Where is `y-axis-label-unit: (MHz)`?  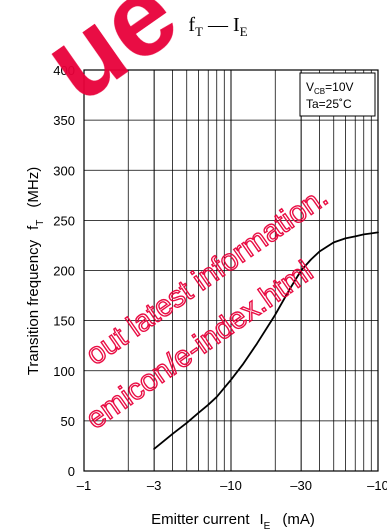
y-axis-label-unit: (MHz) is located at coordinates (33, 187).